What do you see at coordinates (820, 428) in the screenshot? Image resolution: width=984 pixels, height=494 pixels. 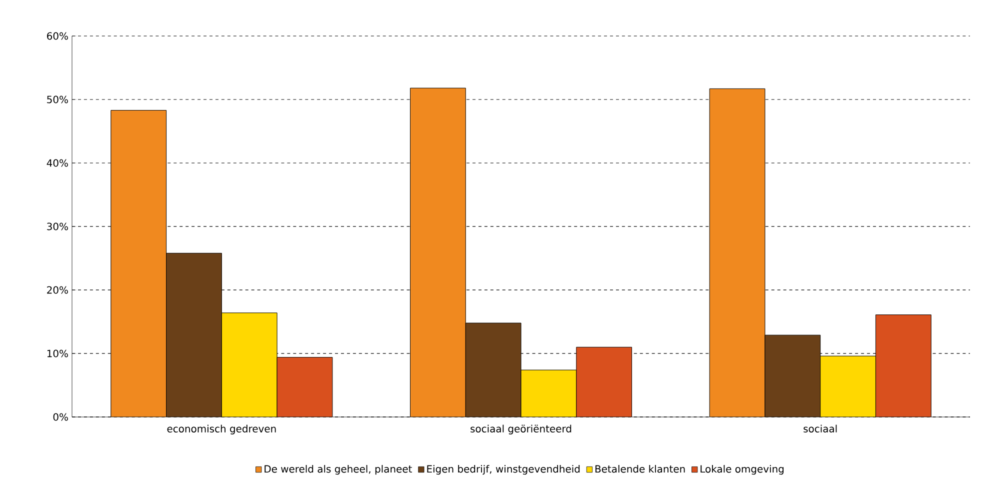 I see `x-tick-label: sociaal` at bounding box center [820, 428].